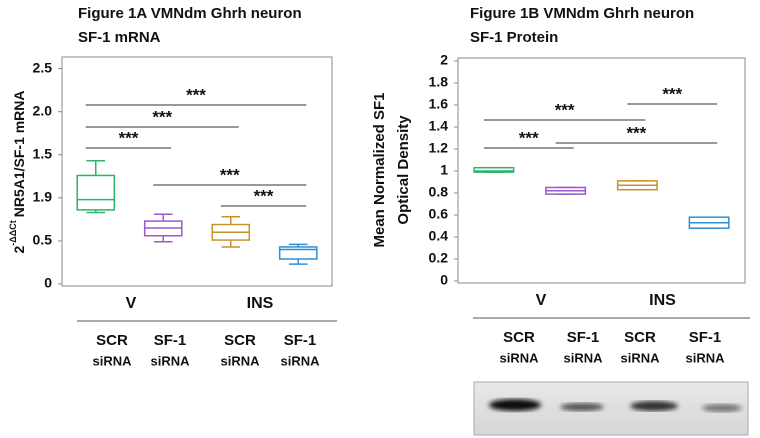  What do you see at coordinates (439, 104) in the screenshot?
I see `y-tick-label: 1.6` at bounding box center [439, 104].